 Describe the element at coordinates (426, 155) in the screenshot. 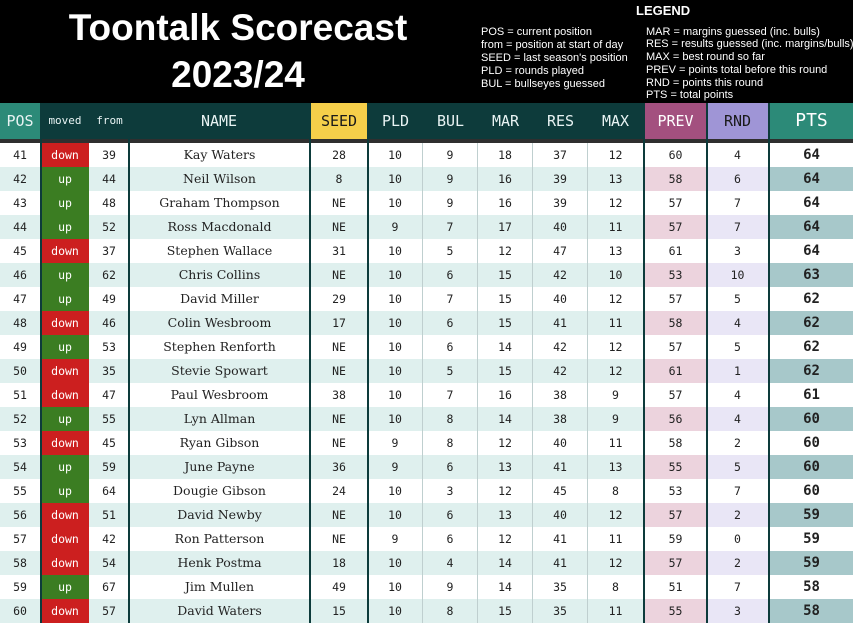

I see `table-row: 41 down 39 Kay Waters 28 10 9 18 37 12 60 4 64` at that location.